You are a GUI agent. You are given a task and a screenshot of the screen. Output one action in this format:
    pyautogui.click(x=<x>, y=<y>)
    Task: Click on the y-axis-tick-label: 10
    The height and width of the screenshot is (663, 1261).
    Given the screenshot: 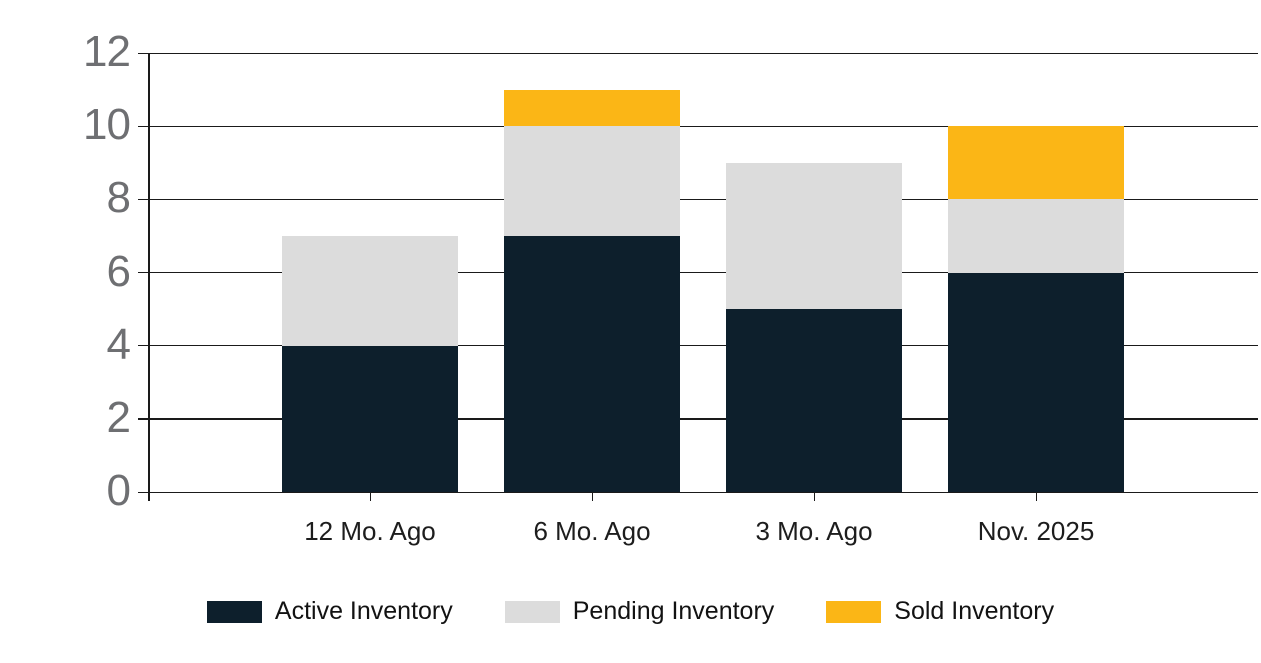 What is the action you would take?
    pyautogui.click(x=107, y=125)
    